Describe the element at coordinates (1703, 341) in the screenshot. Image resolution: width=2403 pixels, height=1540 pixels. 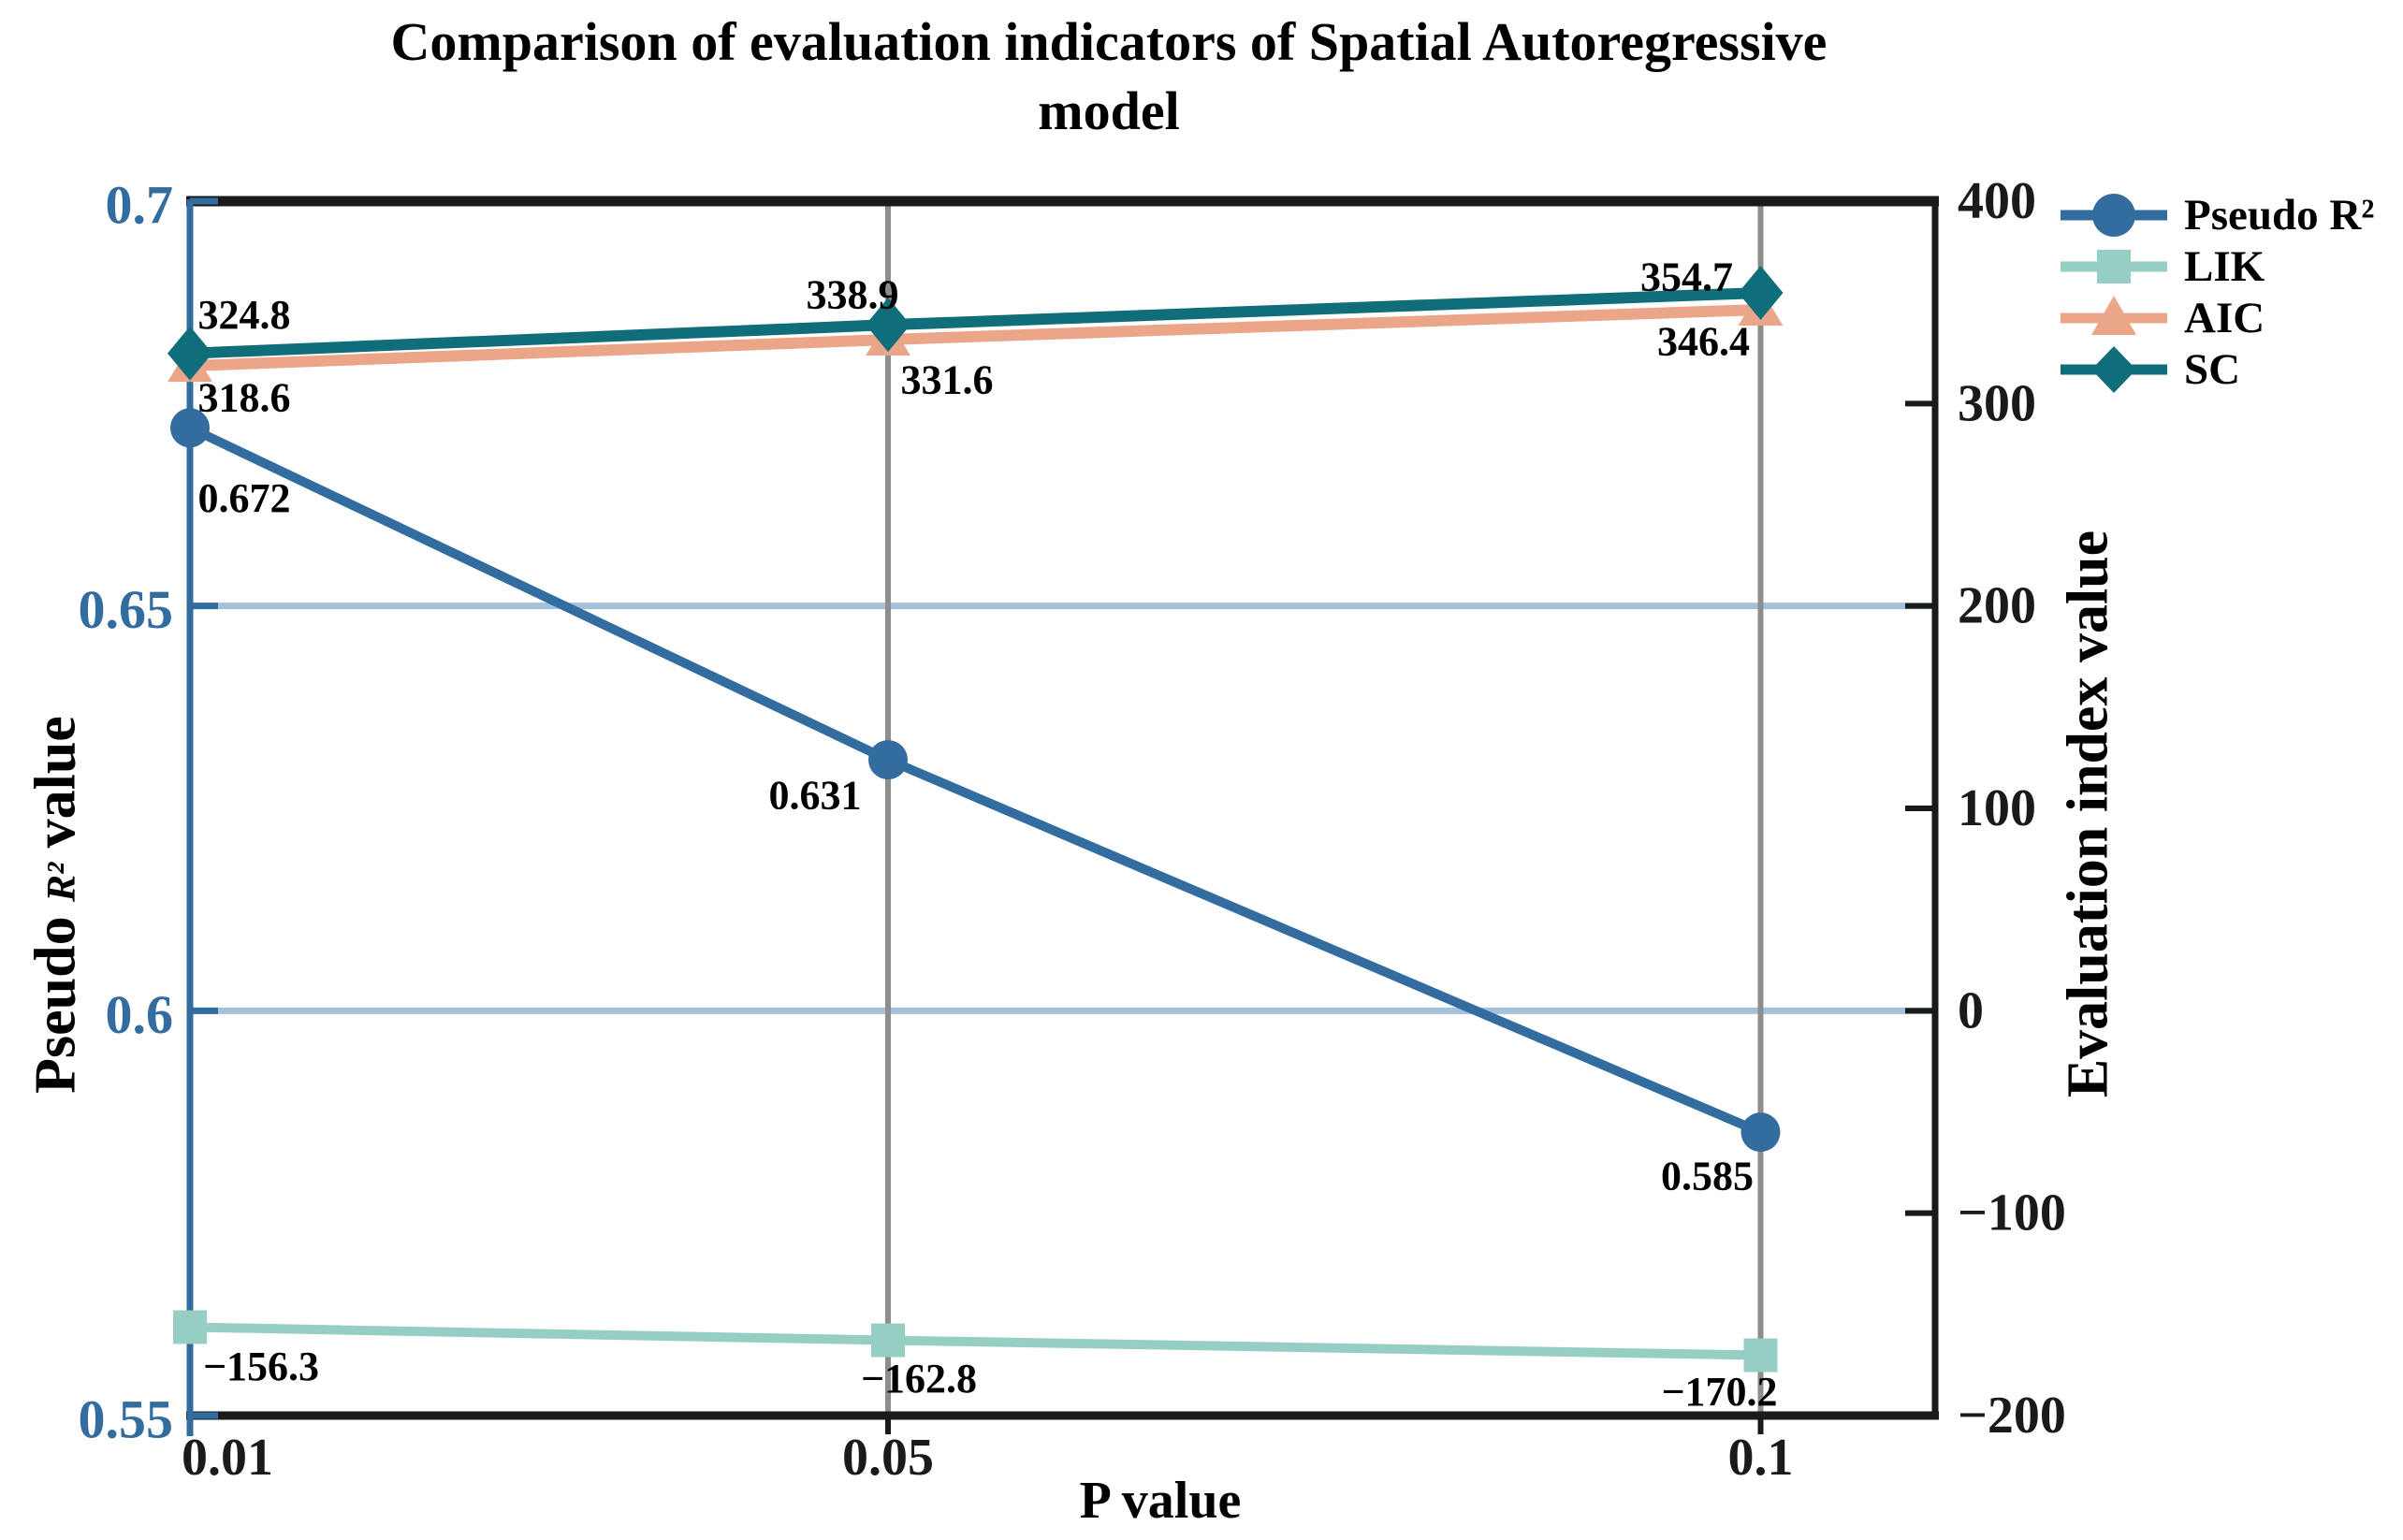
I see `data-label-AIC: 346.4` at that location.